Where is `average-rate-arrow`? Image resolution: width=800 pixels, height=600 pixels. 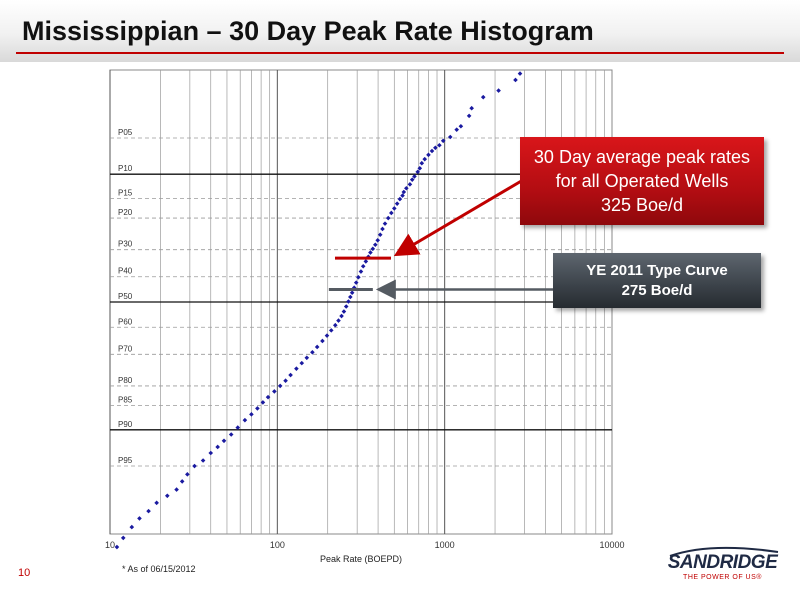
average-rate-arrow is located at coordinates (458, 217).